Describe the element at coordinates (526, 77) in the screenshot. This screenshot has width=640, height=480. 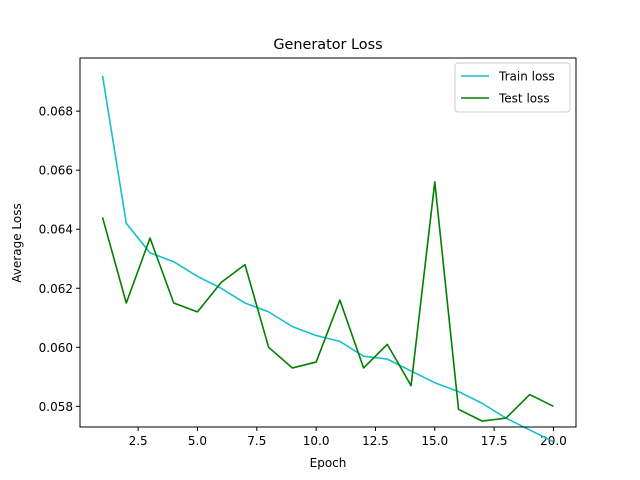
I see `legend-label: Train loss` at that location.